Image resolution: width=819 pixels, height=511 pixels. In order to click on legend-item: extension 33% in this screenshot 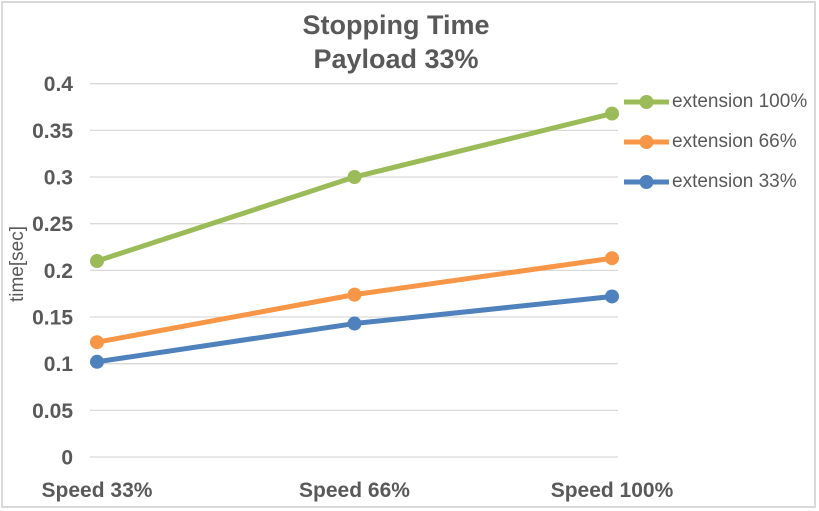, I will do `click(710, 181)`.